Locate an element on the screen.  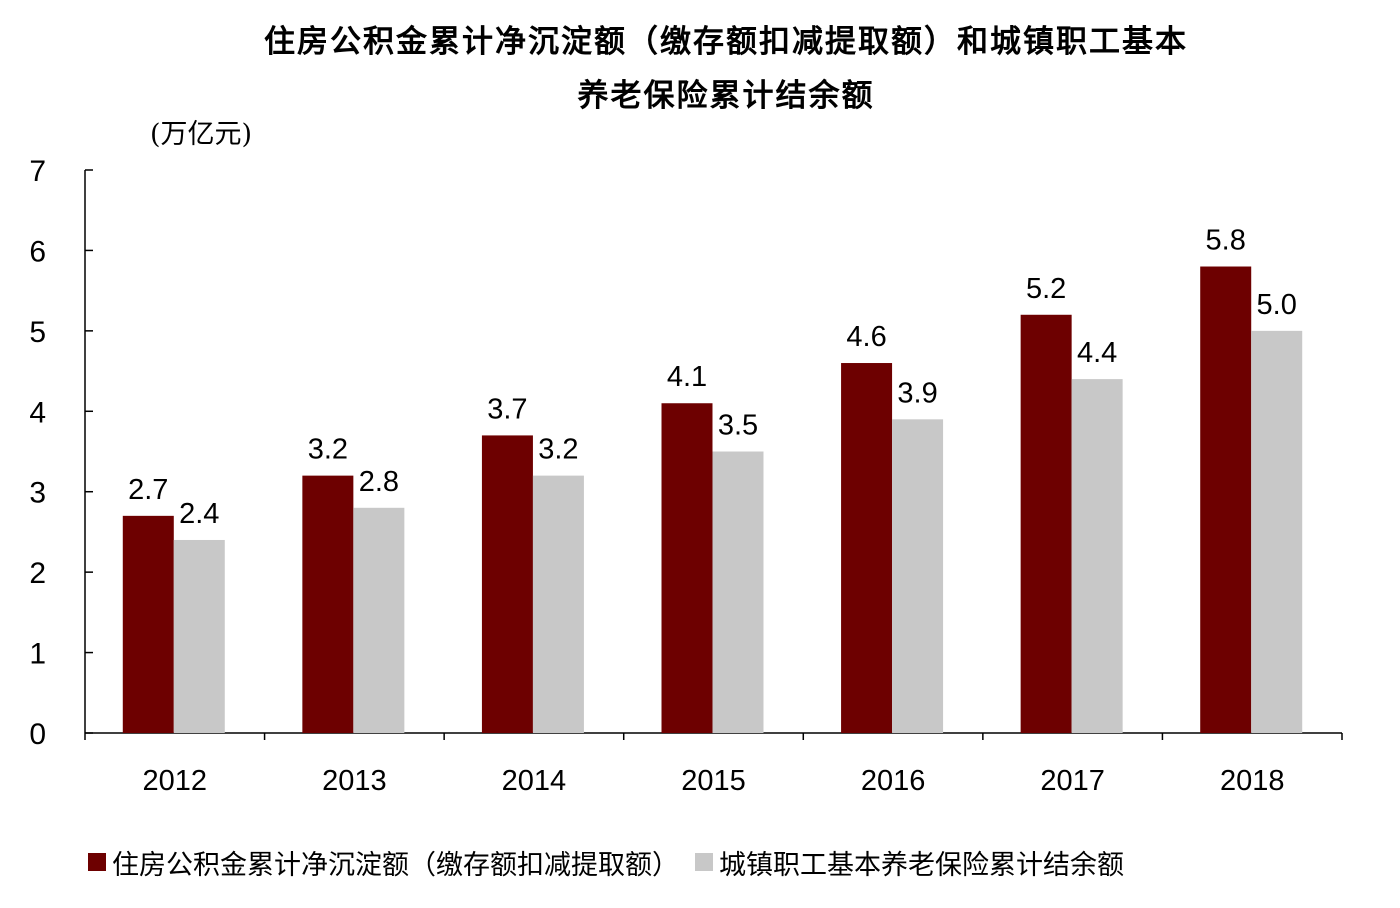
y-tick-label: 7 is located at coordinates (37, 171).